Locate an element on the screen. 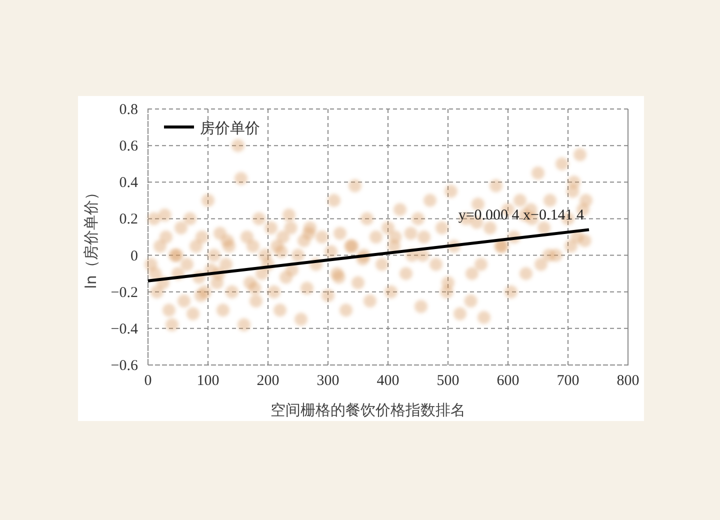 Image resolution: width=720 pixels, height=520 pixels. legend-label: 房价单价 is located at coordinates (230, 128).